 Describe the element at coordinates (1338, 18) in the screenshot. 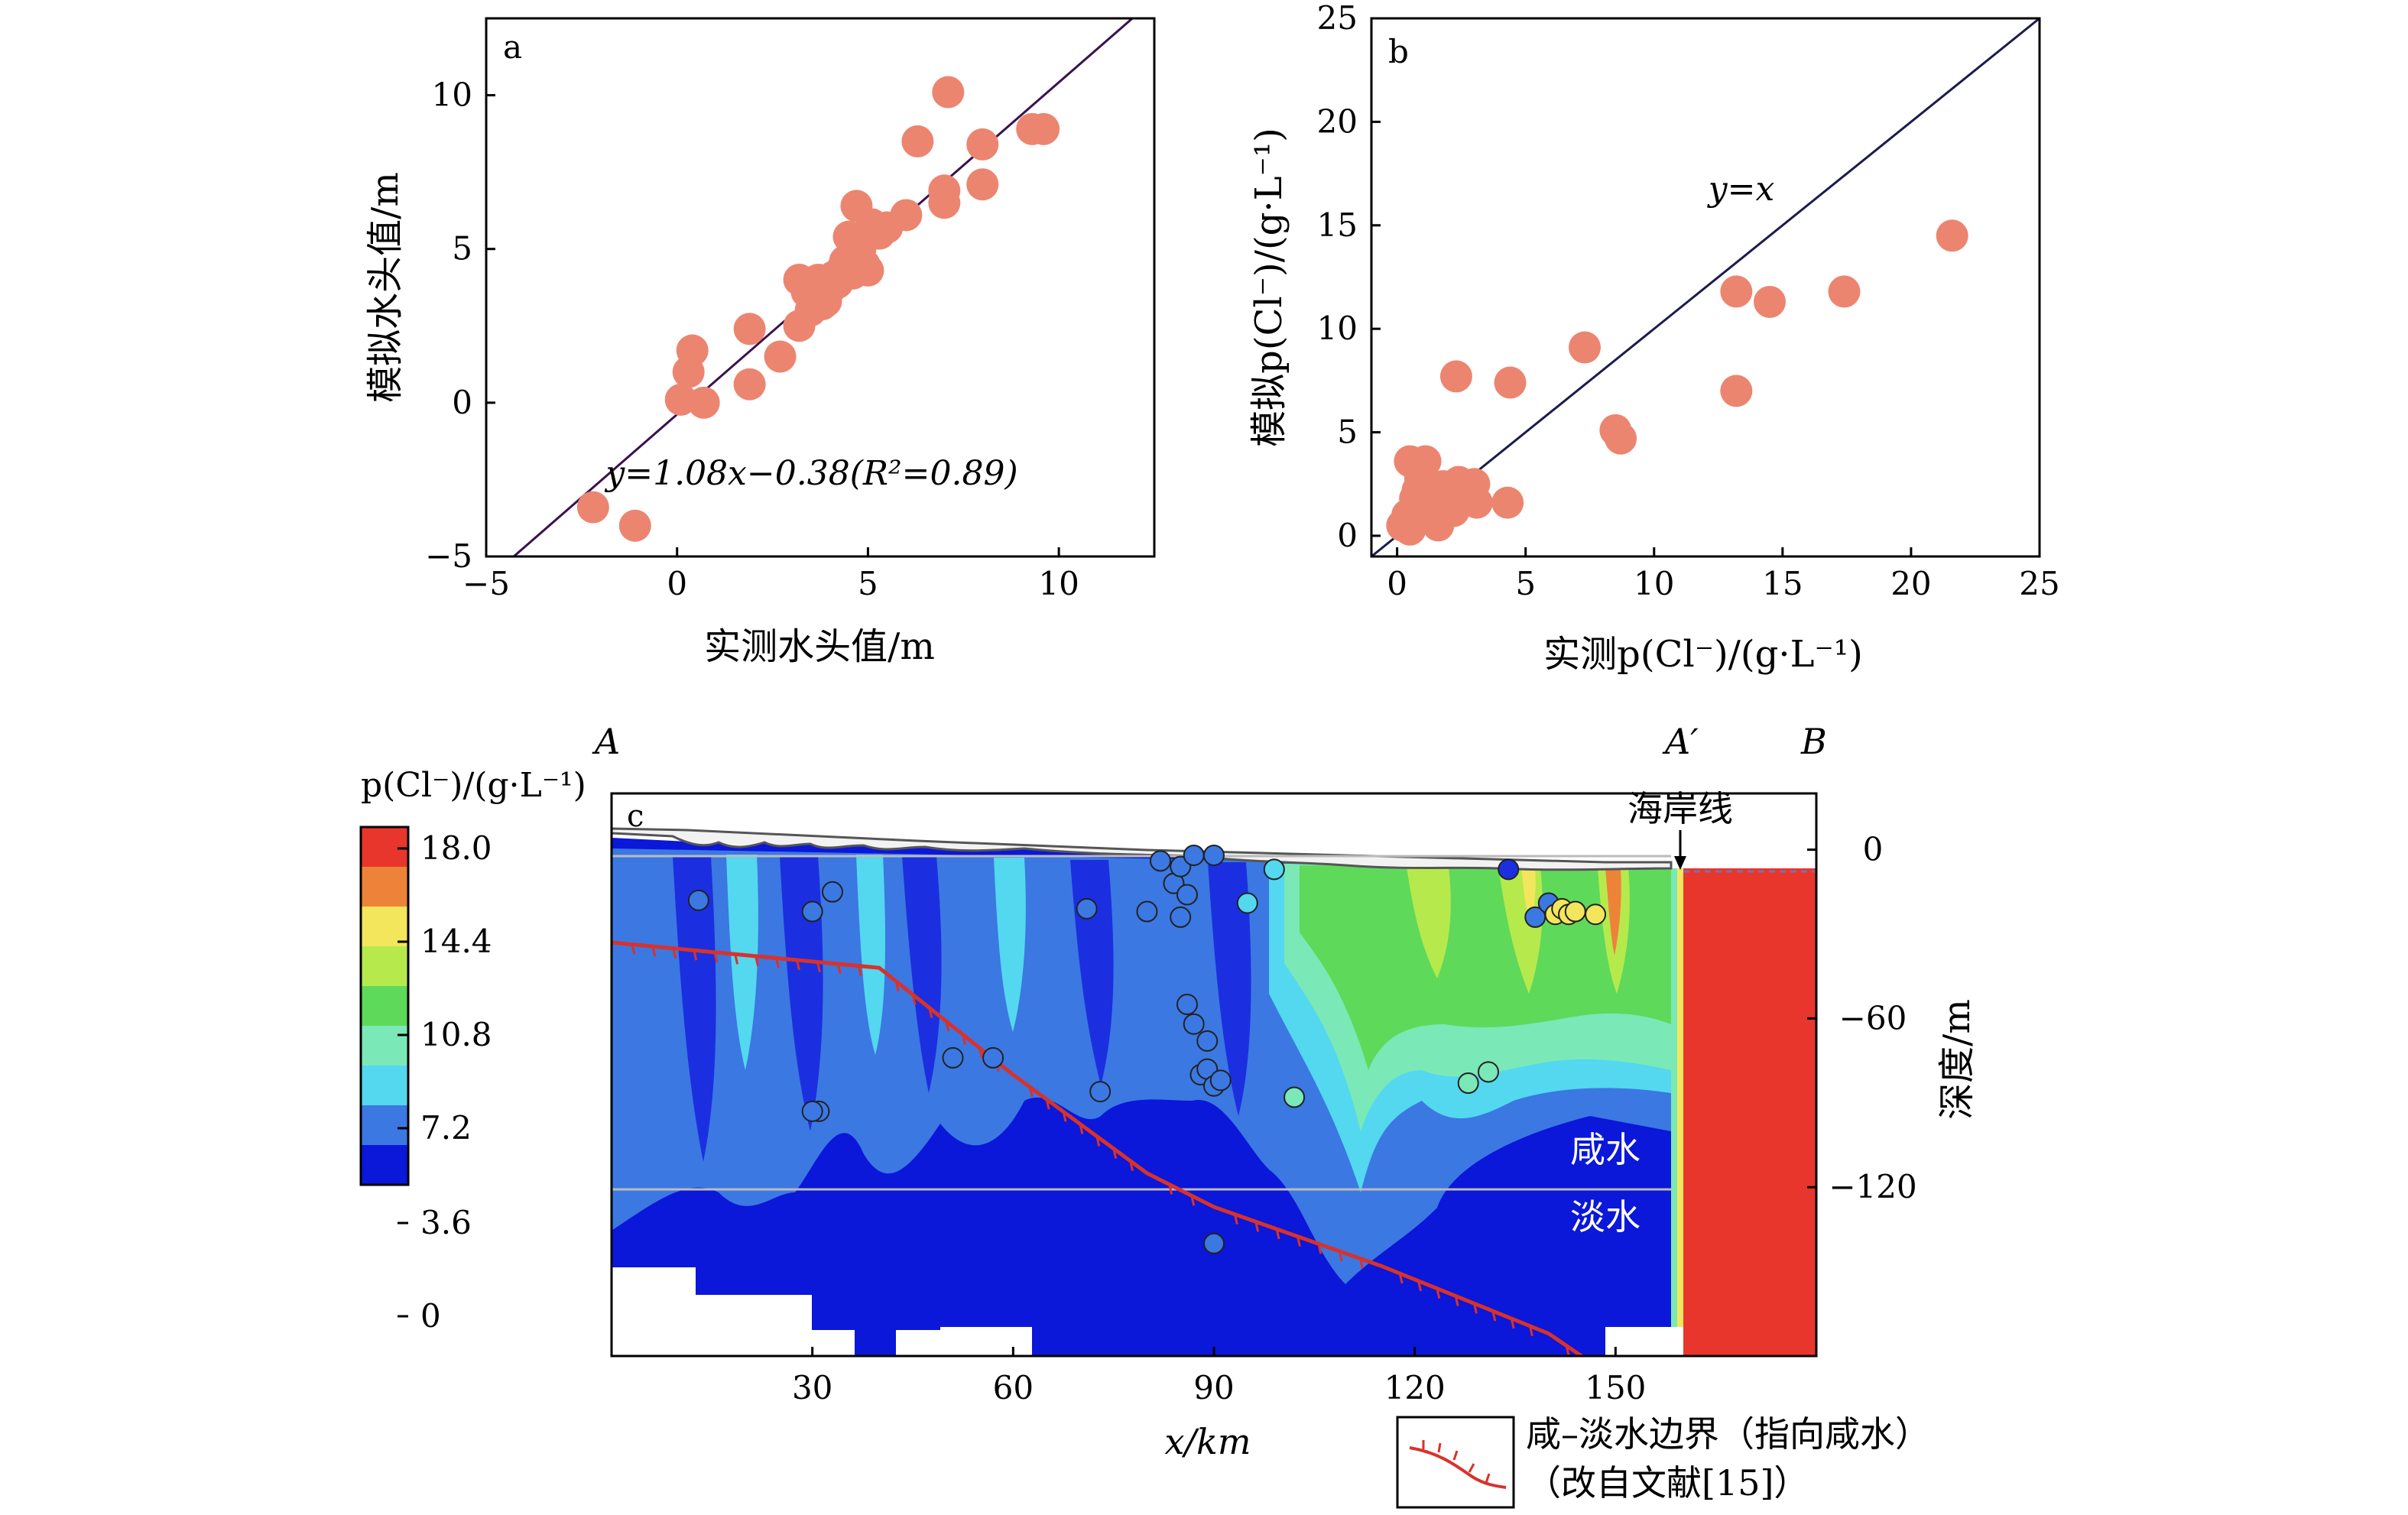

I see `panel-b-ytick-label: 25` at that location.